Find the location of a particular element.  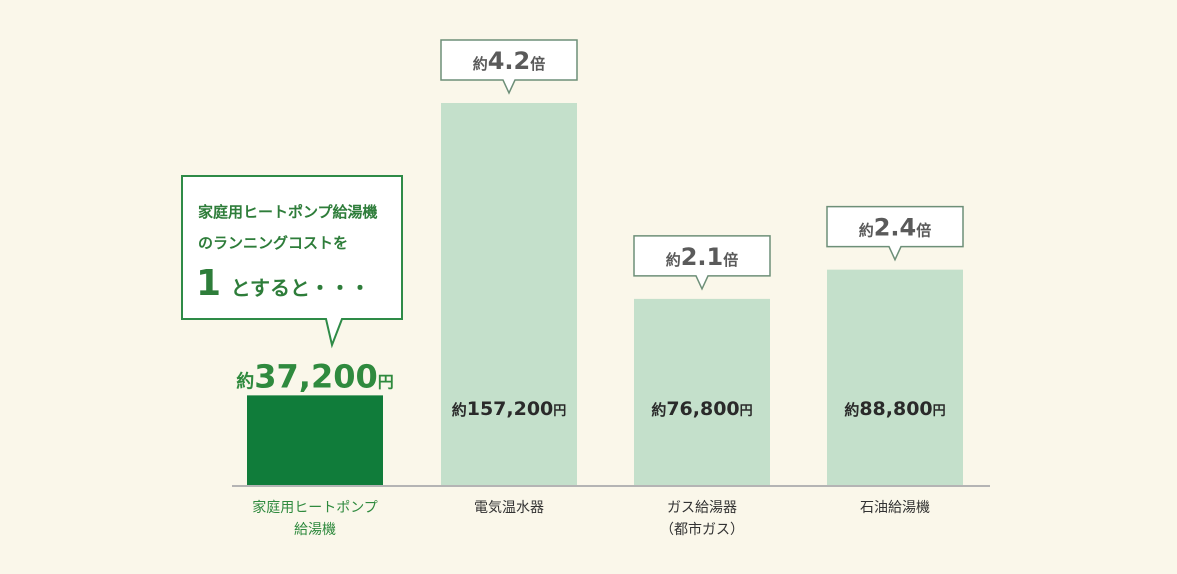

note-line3-number: 1 is located at coordinates (208, 283).